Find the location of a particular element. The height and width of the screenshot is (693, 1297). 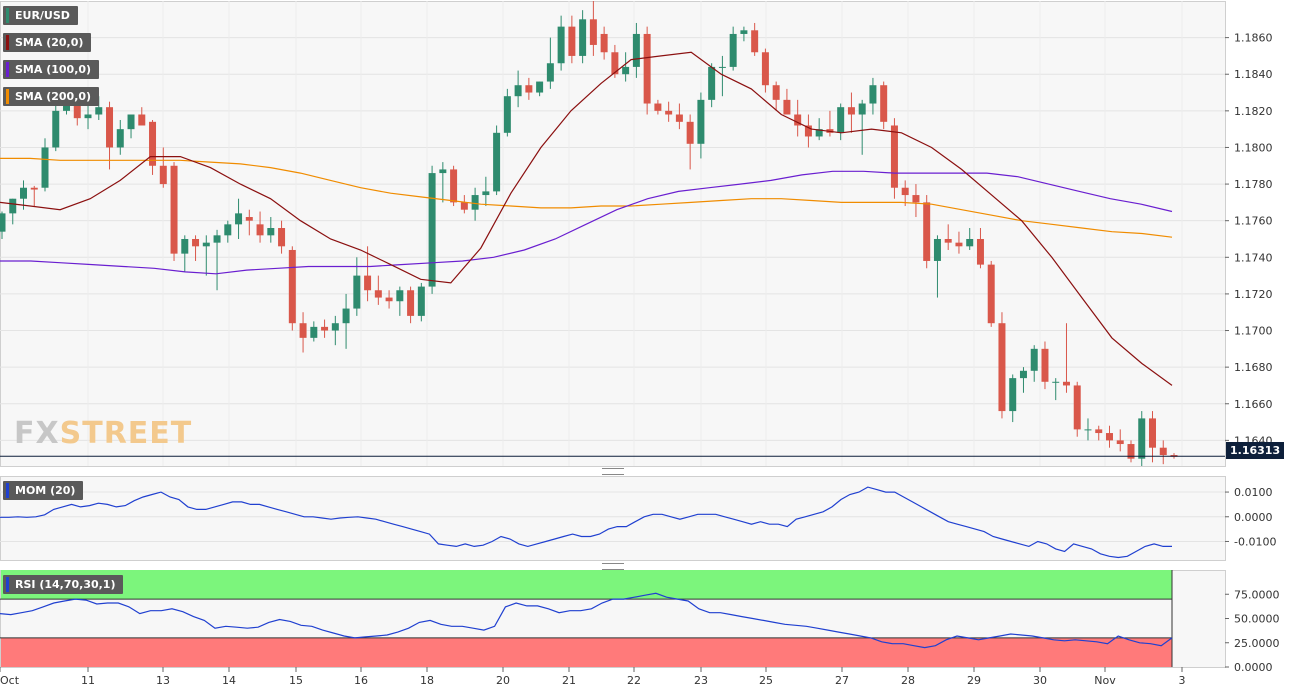

fxstreet-logo: FXSTREET is located at coordinates (103, 433).